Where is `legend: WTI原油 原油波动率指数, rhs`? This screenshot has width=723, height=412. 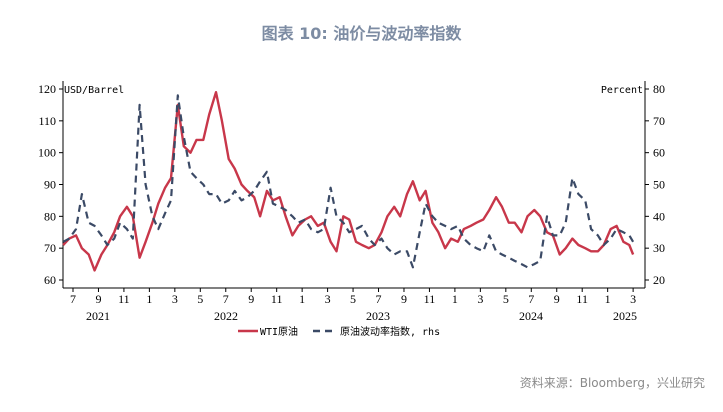
legend: WTI原油 原油波动率指数, rhs is located at coordinates (339, 331).